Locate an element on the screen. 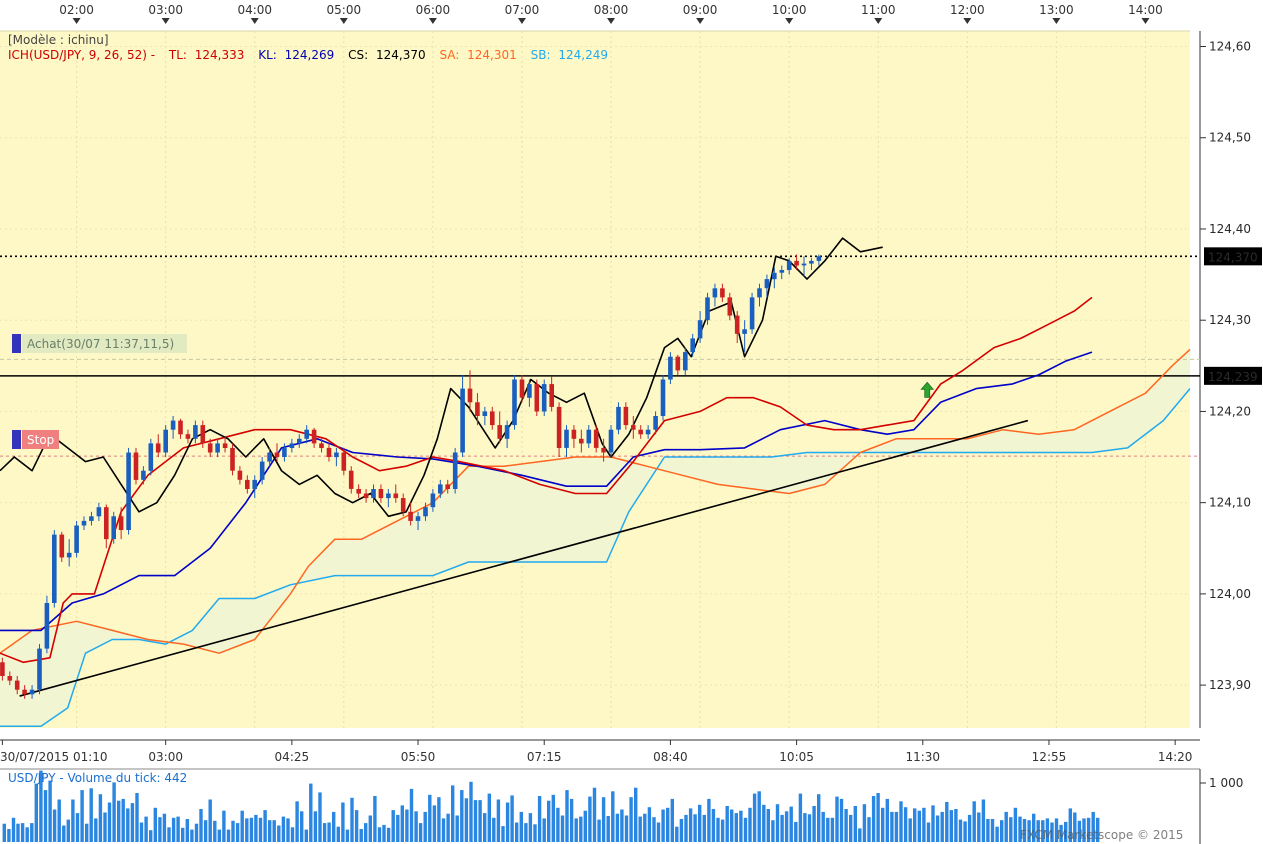 The width and height of the screenshot is (1263, 844). stop-order-label: Stop is located at coordinates (35, 439).